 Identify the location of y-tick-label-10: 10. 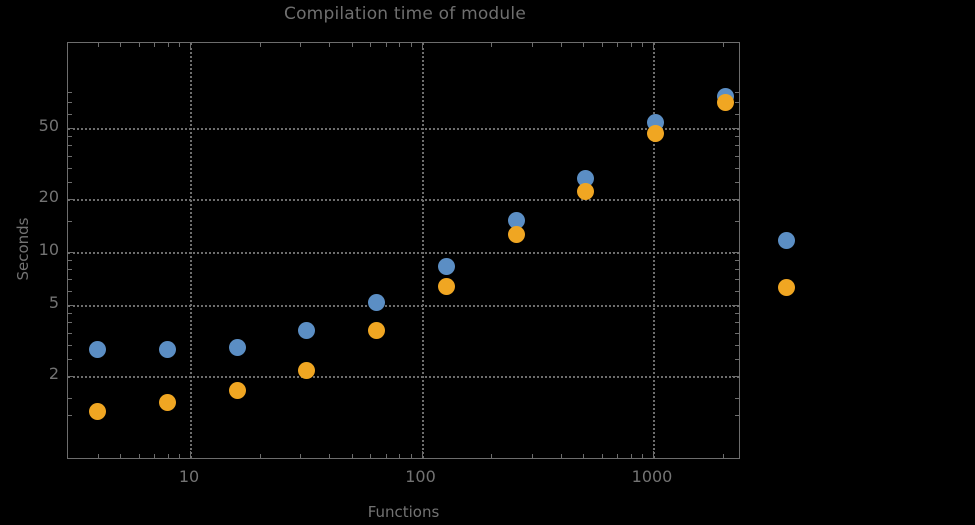
(48, 249).